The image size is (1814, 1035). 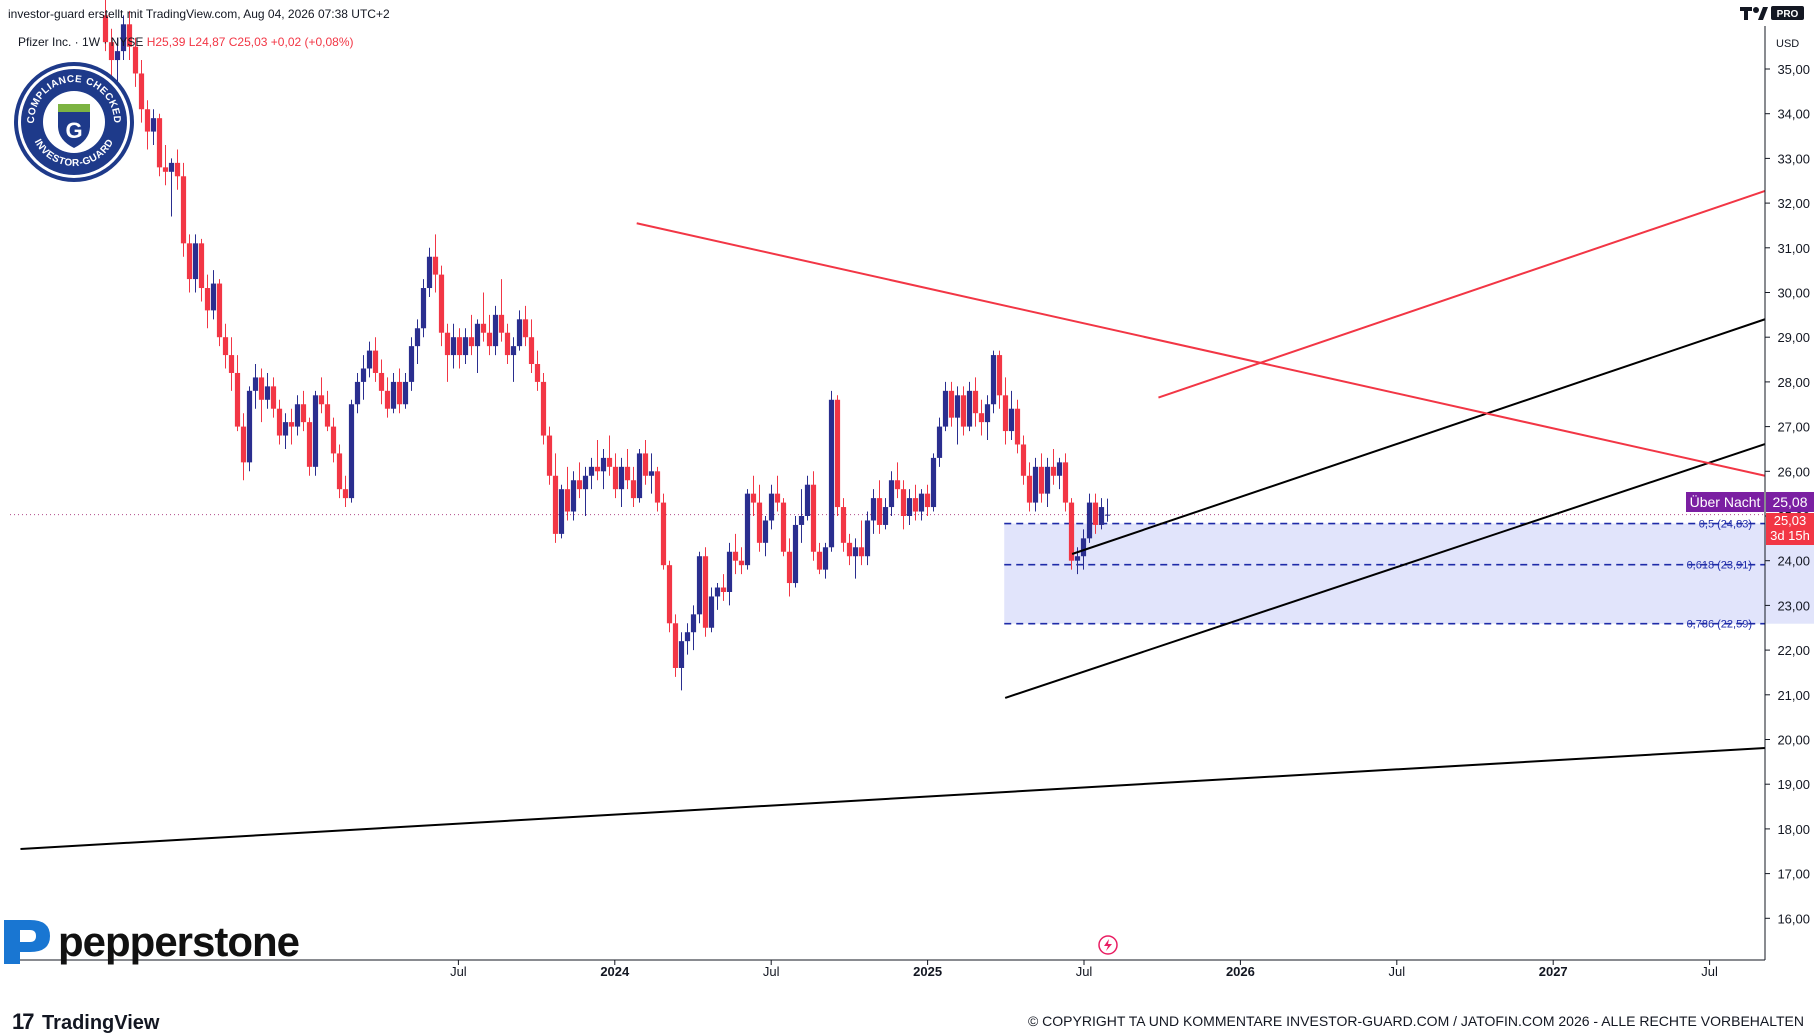 I want to click on currency-label: USD, so click(x=1788, y=44).